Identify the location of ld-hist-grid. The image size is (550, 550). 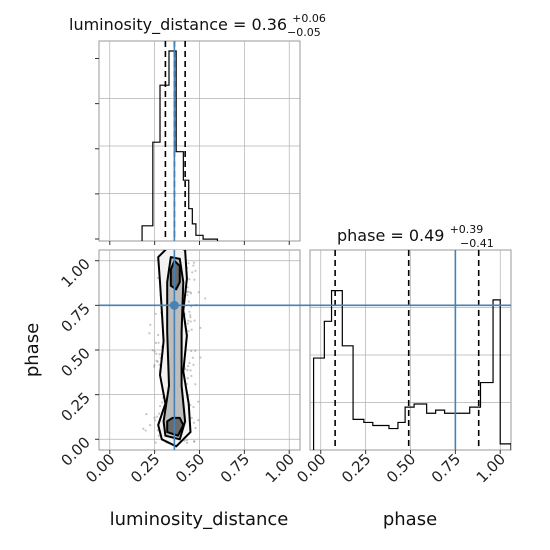
(199, 141).